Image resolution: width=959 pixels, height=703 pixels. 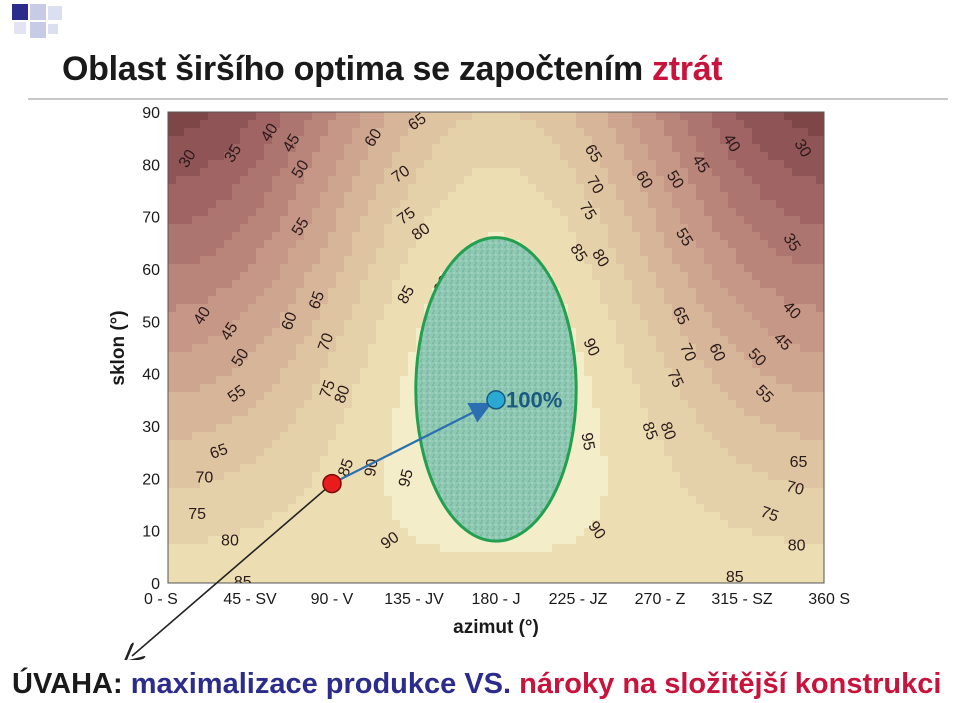 I want to click on contour-value-label: 70, so click(x=795, y=488).